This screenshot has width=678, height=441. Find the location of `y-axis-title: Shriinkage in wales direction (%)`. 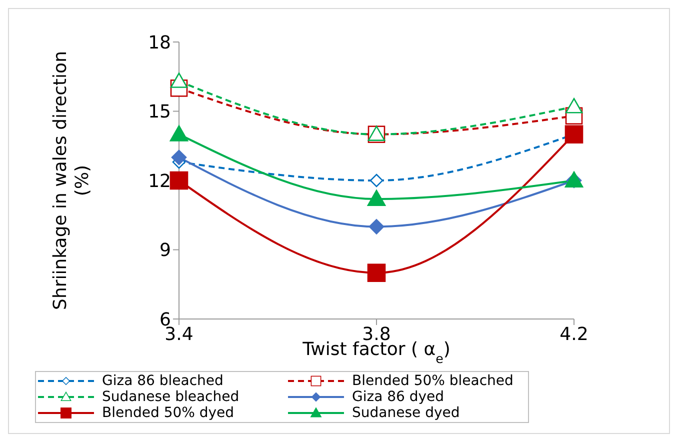

y-axis-title: Shriinkage in wales direction (%) is located at coordinates (71, 180).